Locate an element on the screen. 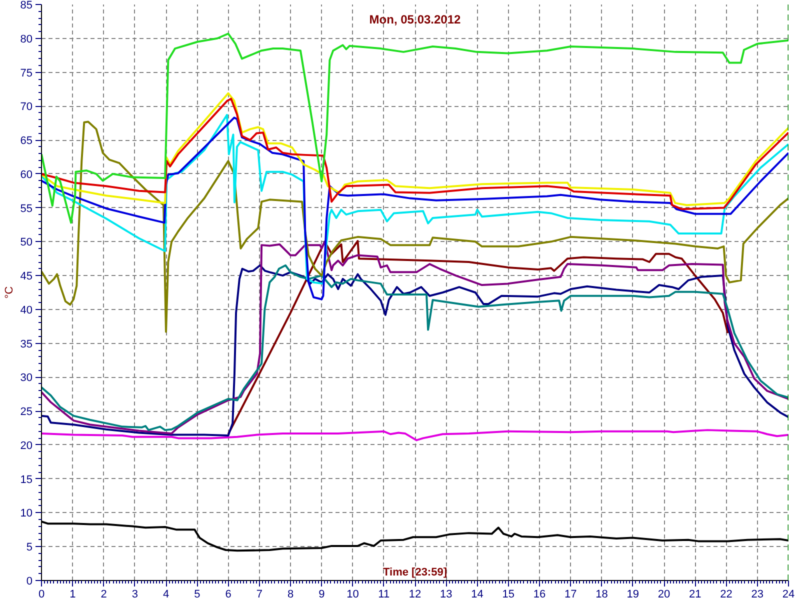 This screenshot has height=600, width=800. x-tick-label: 17 is located at coordinates (570, 594).